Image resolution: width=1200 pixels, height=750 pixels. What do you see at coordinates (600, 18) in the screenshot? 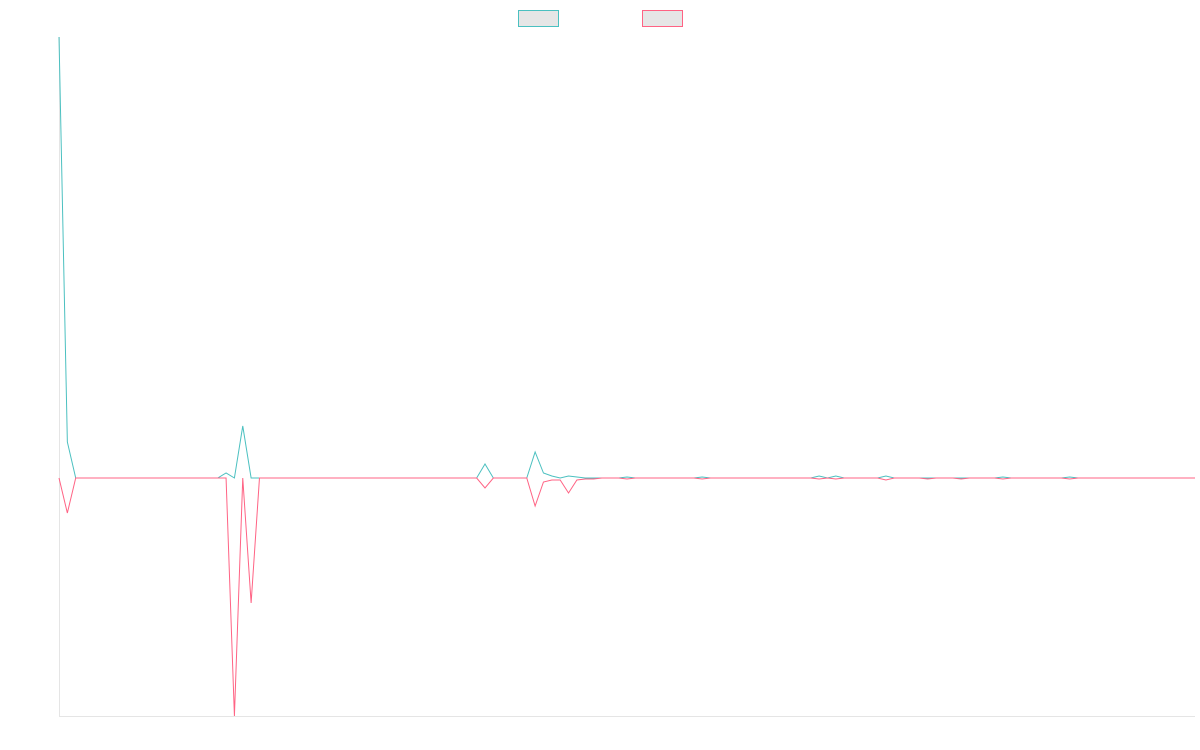
I see `legend` at bounding box center [600, 18].